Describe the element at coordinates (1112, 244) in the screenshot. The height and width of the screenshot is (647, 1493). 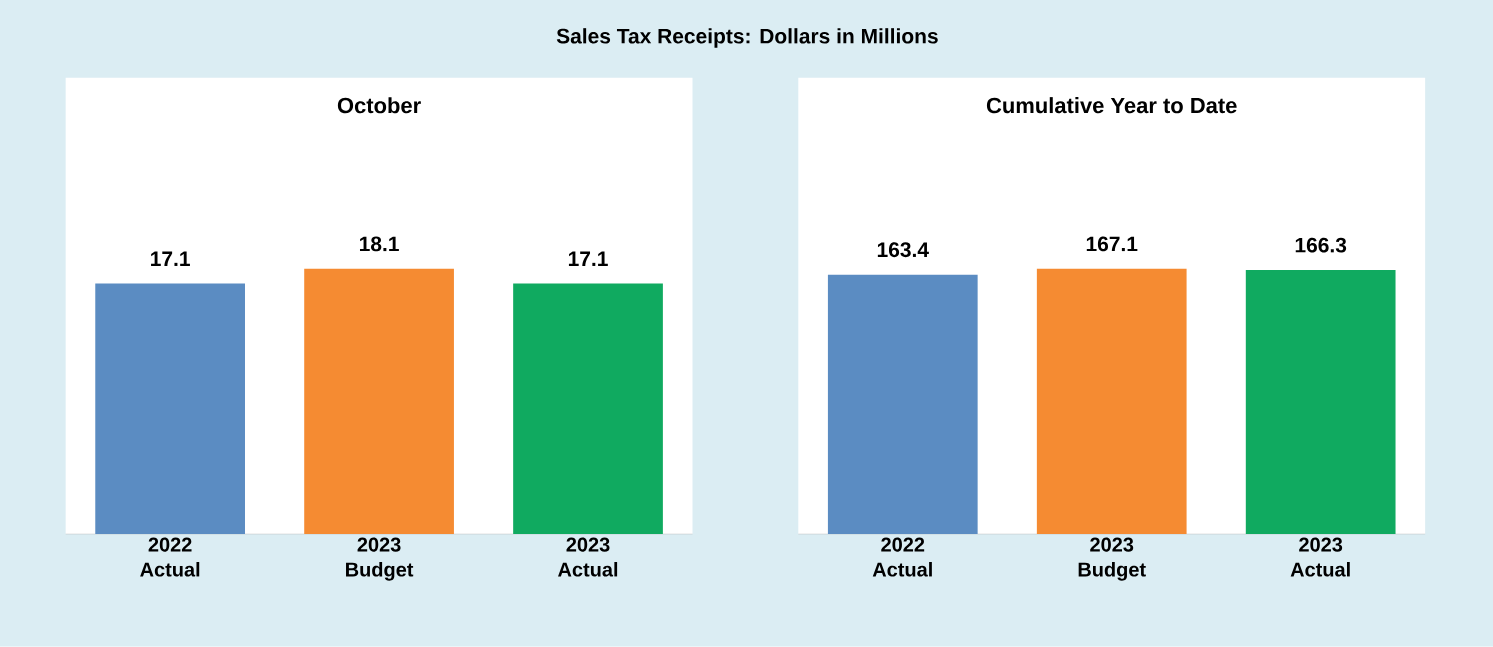
I see `data-label: 167.1` at that location.